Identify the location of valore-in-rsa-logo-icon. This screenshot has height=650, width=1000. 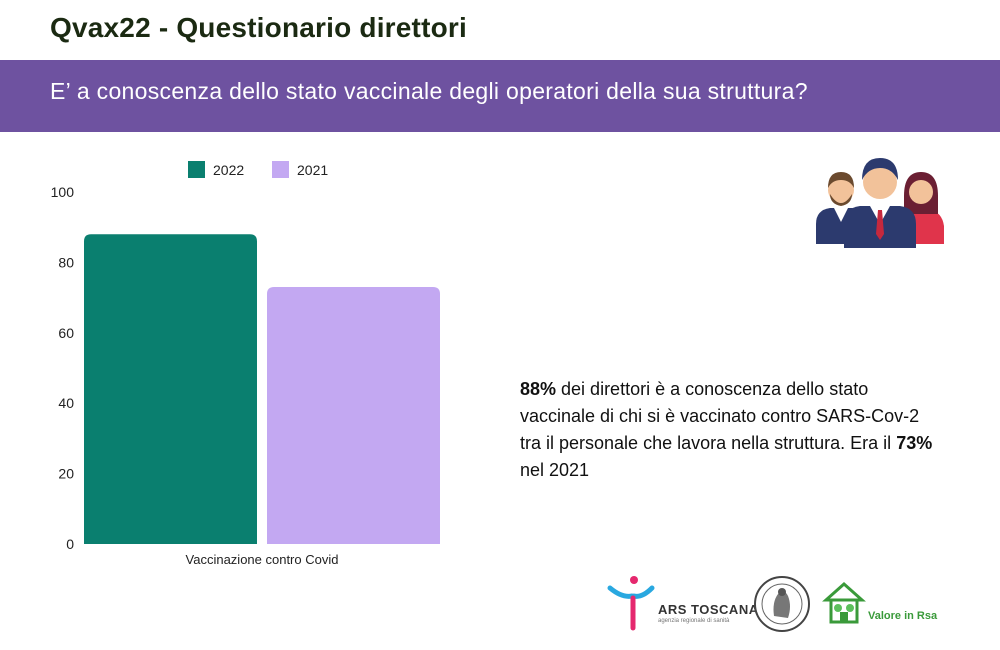
(844, 602).